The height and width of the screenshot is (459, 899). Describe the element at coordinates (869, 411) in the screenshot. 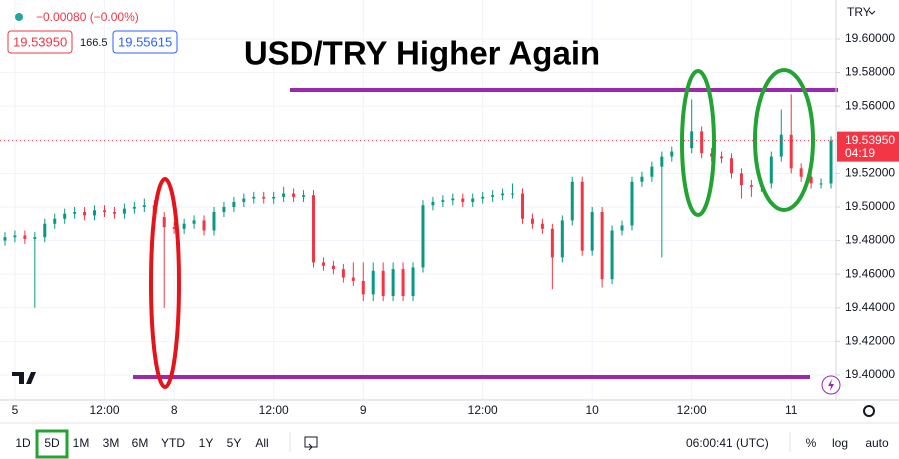

I see `settings-icon` at that location.